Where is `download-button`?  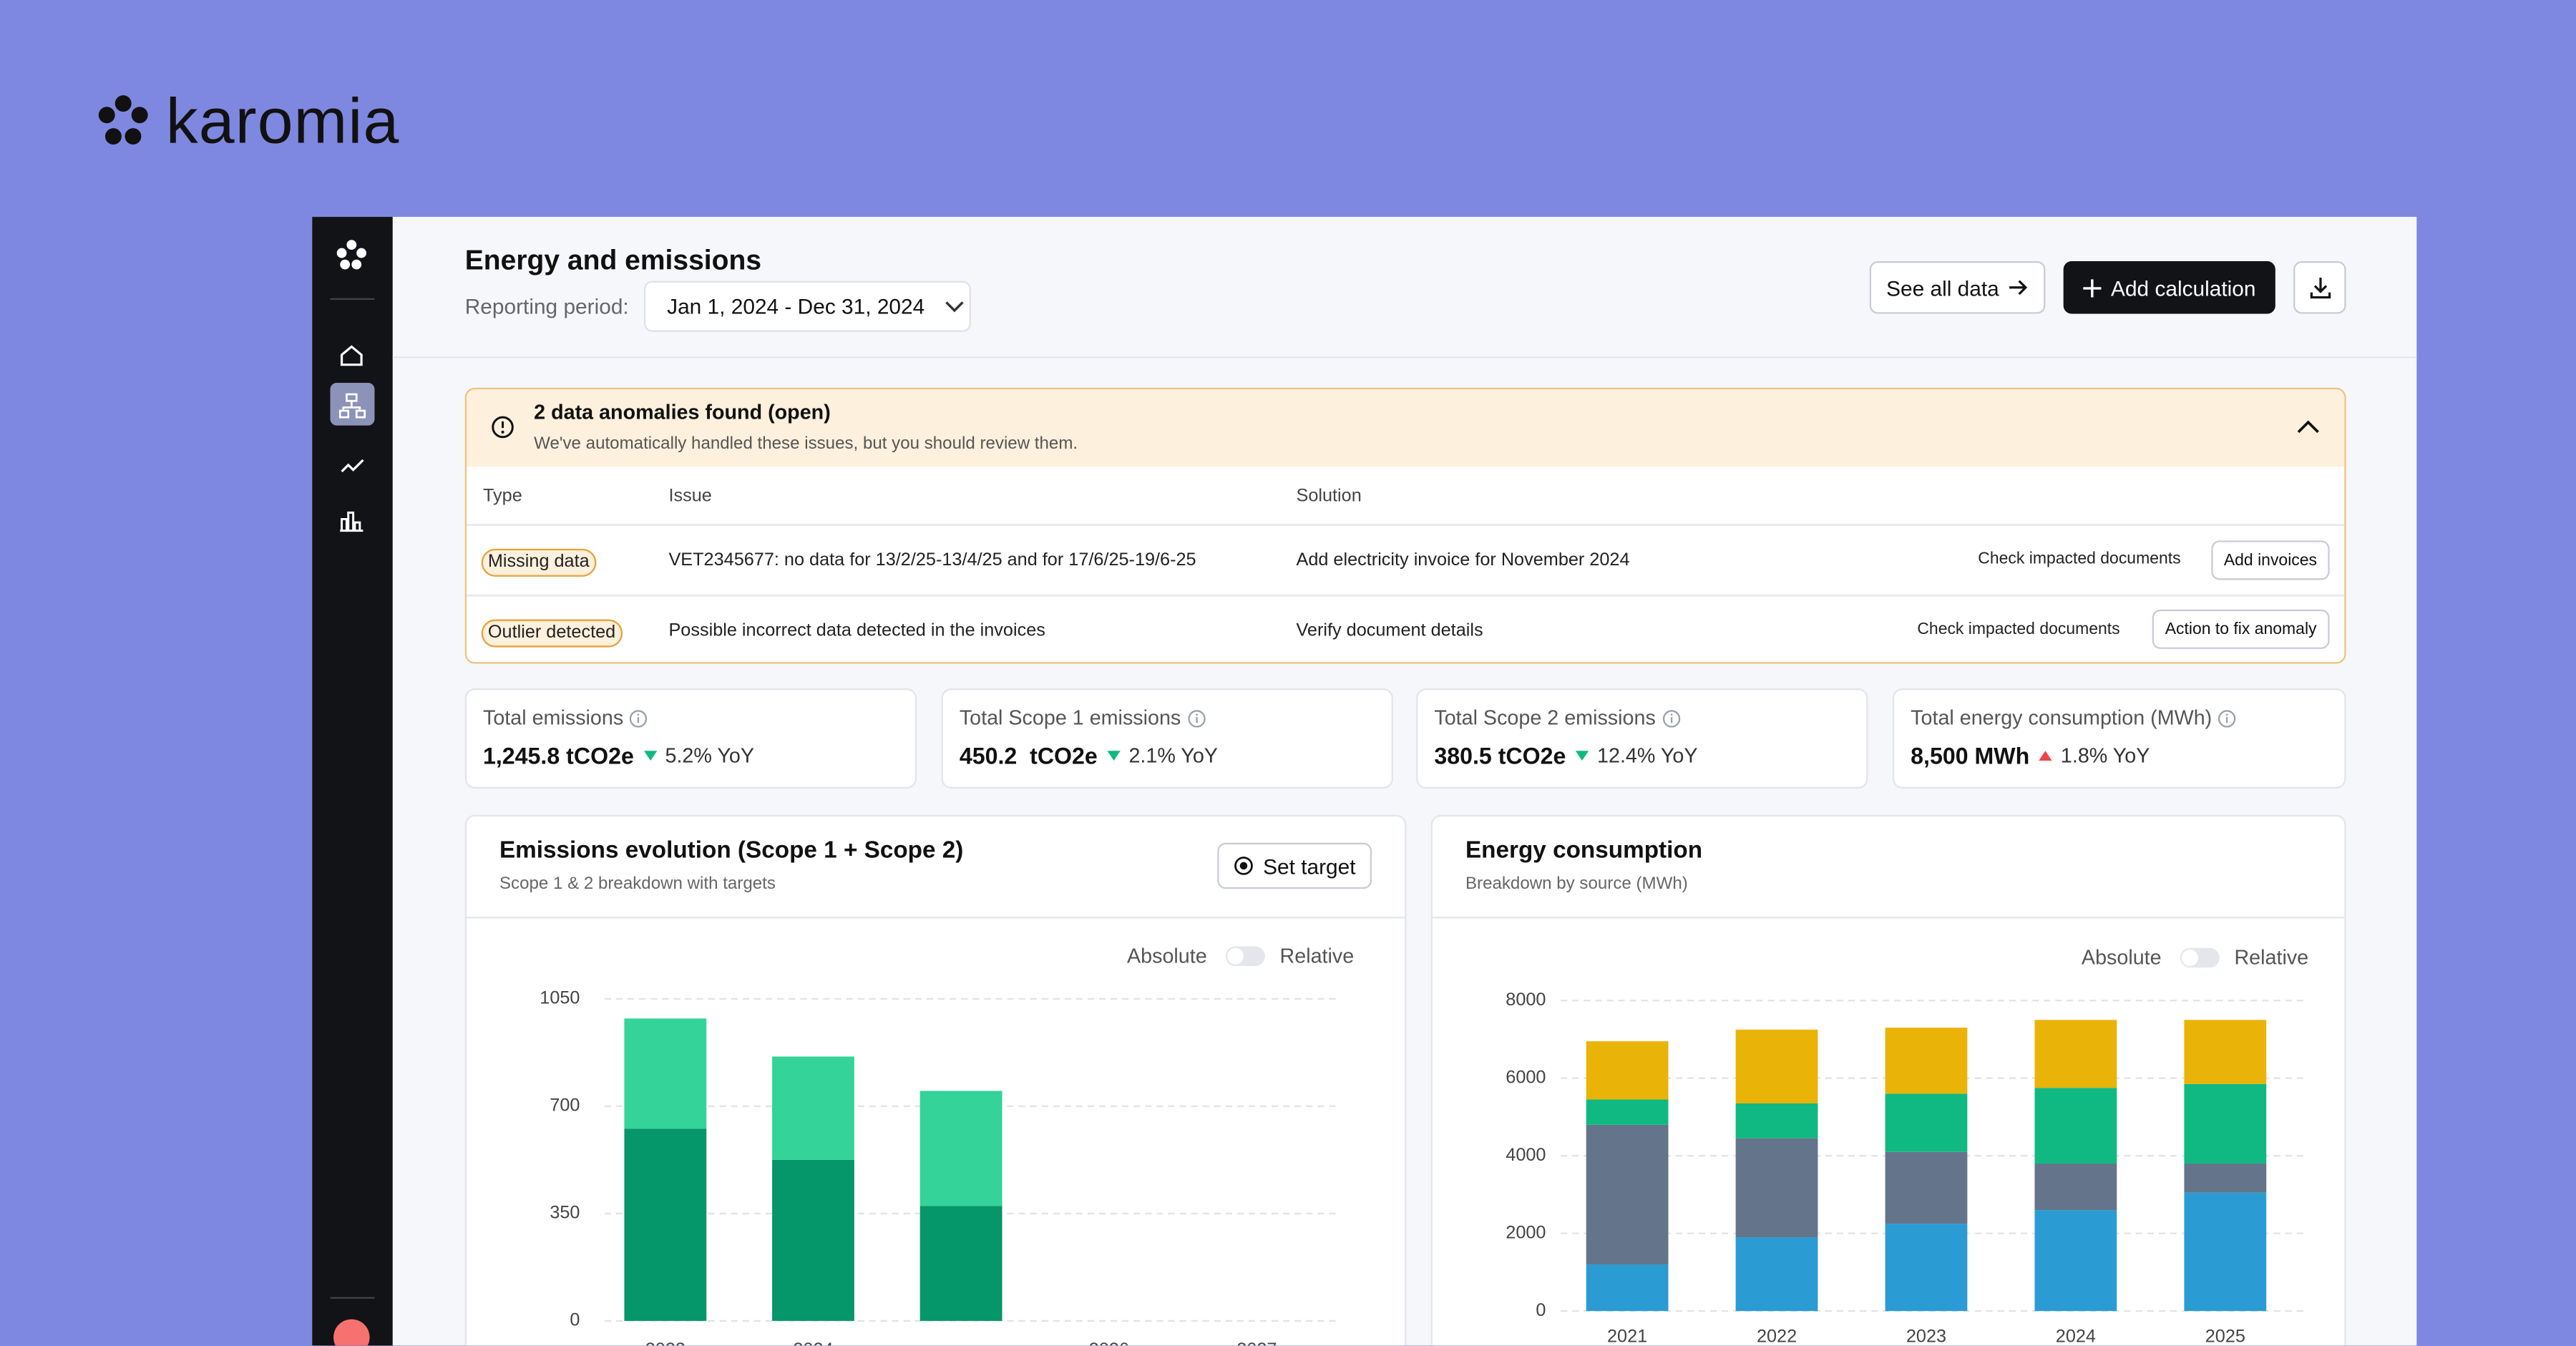 download-button is located at coordinates (2319, 287).